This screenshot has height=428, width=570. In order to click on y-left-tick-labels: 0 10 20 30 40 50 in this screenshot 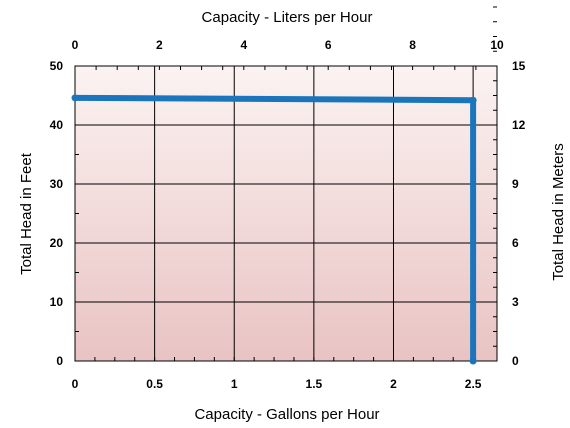, I will do `click(57, 213)`.